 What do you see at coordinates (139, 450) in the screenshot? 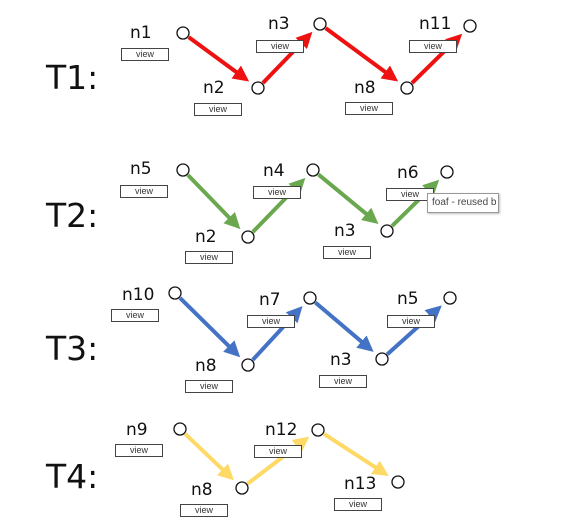
I see `view-button-t4-n9: view` at bounding box center [139, 450].